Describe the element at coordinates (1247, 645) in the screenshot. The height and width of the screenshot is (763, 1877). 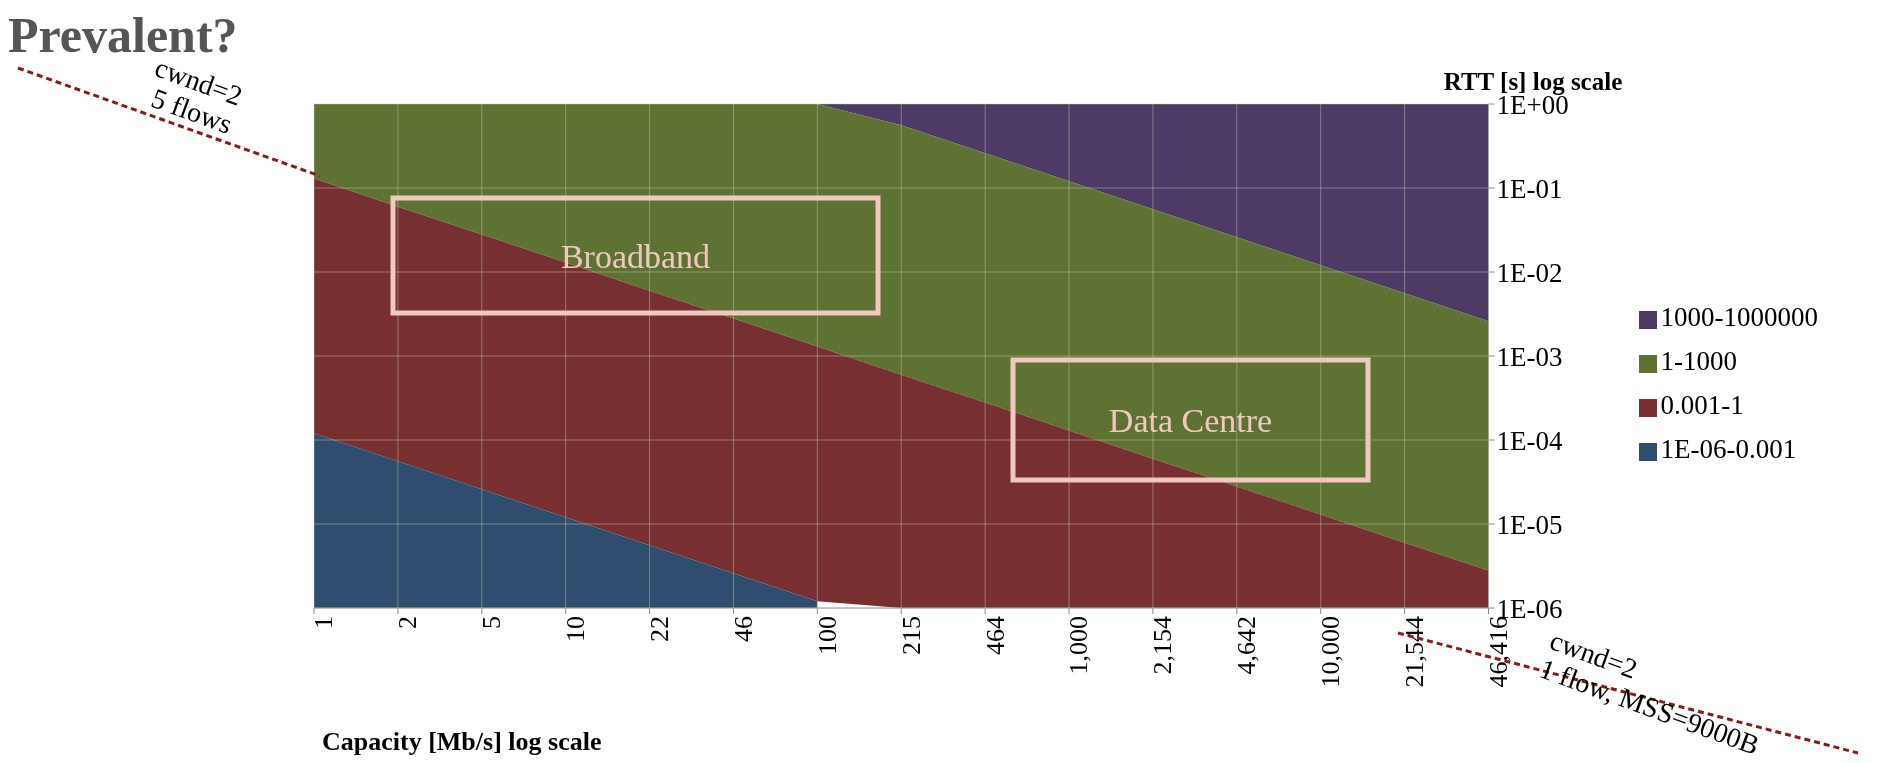
I see `x-tick-label: 4,642` at that location.